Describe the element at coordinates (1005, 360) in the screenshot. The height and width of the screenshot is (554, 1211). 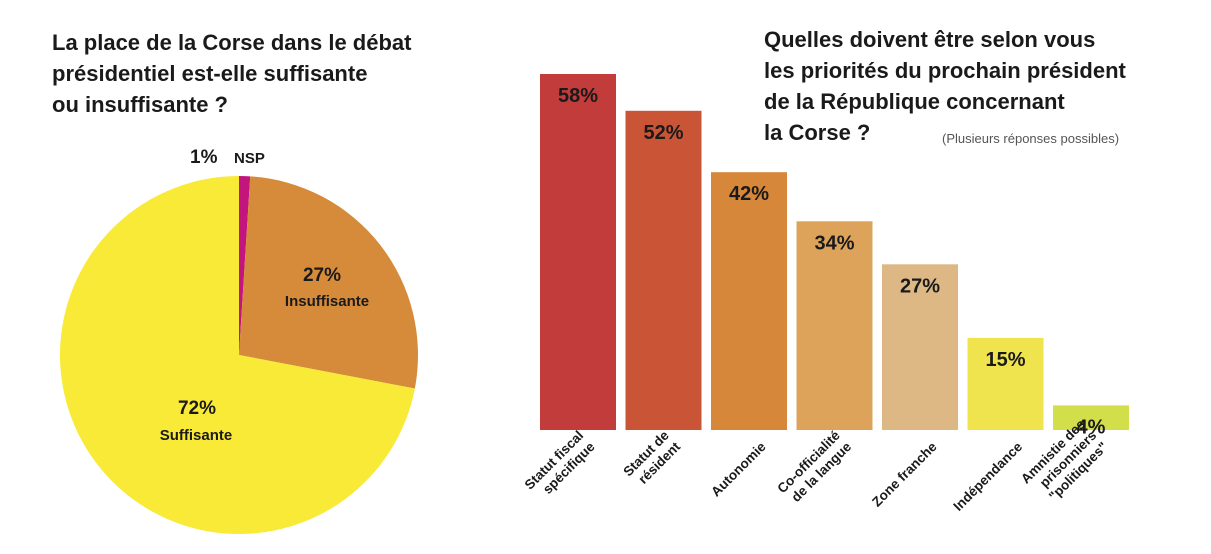
I see `bar-value-label-6: 15%` at that location.